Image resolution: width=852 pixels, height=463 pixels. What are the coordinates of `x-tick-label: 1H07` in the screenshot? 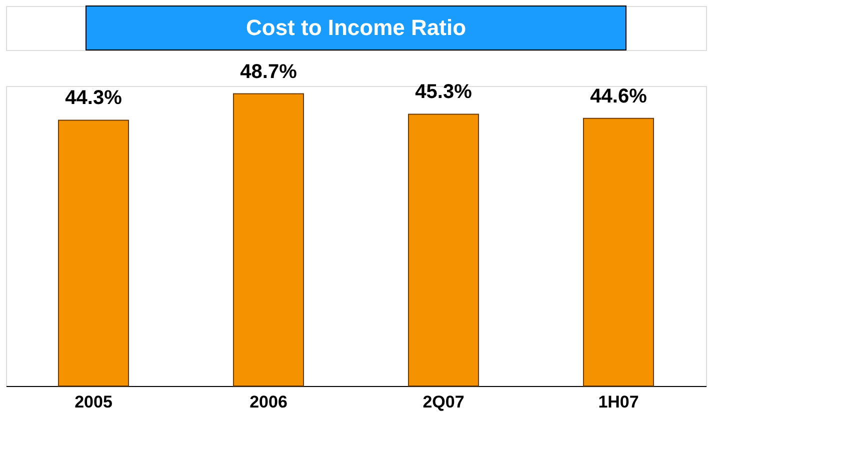 It's located at (618, 402).